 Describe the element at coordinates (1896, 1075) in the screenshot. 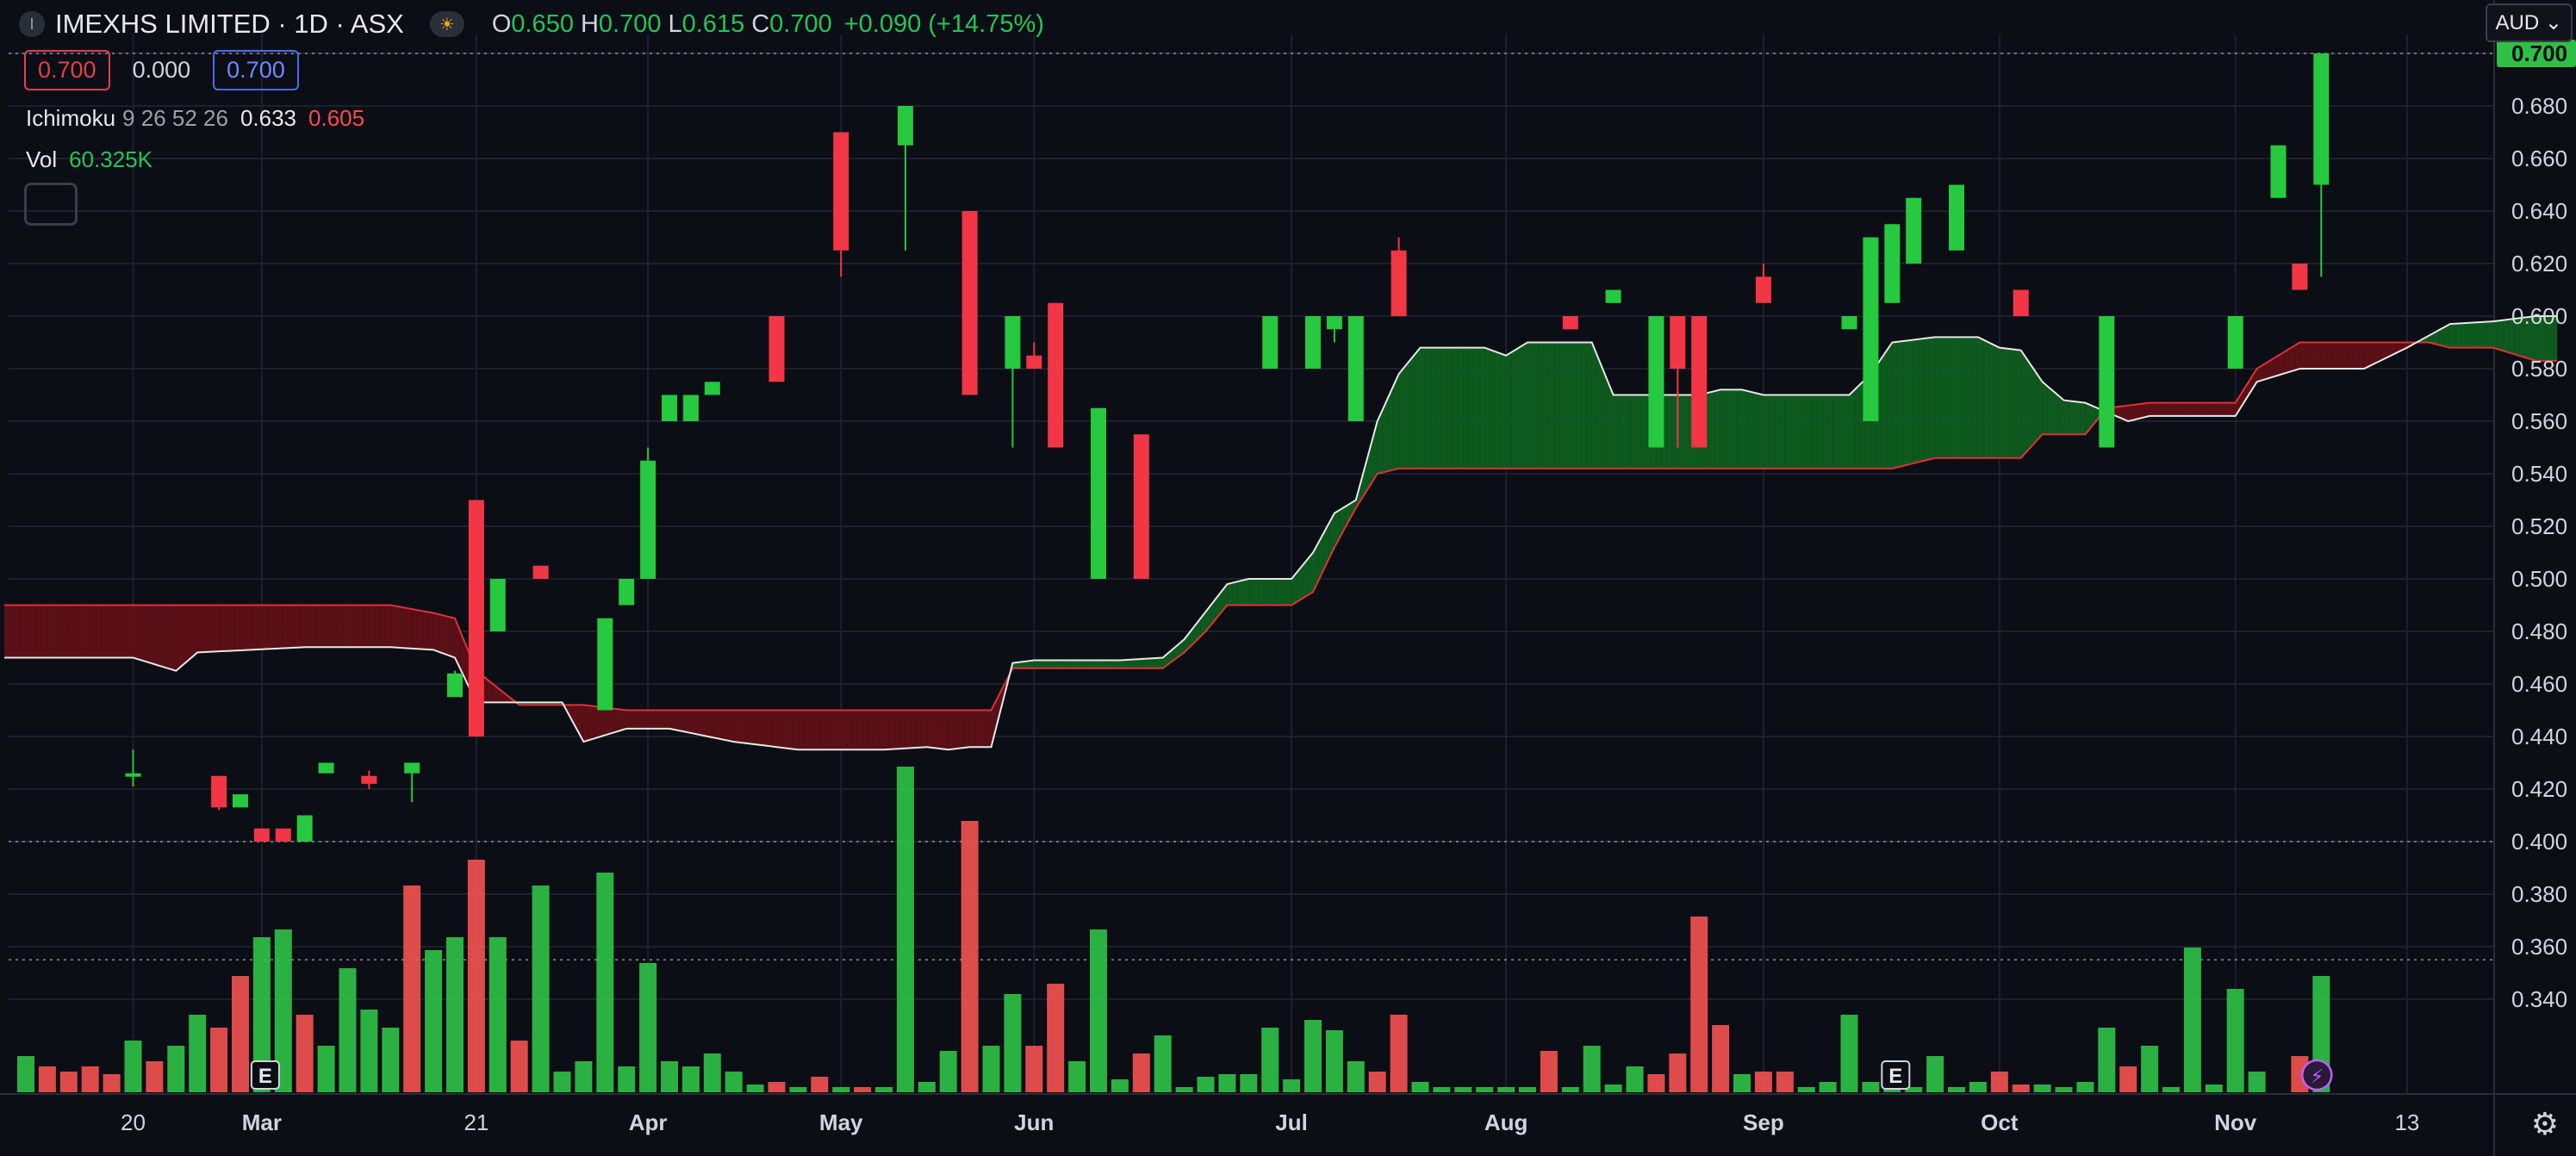

I see `earnings-marker` at that location.